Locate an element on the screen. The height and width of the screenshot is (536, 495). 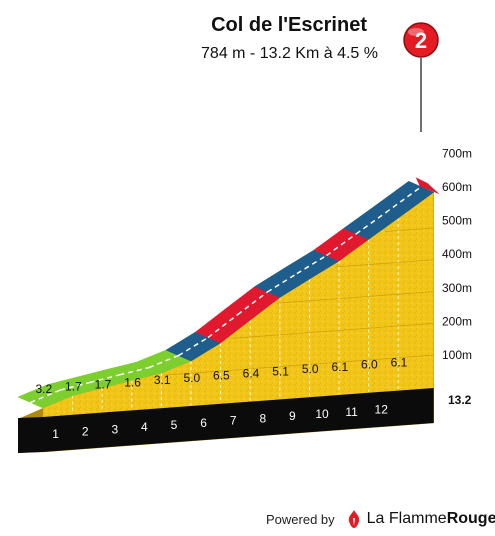
altitude-tick-label: 200m is located at coordinates (457, 321).